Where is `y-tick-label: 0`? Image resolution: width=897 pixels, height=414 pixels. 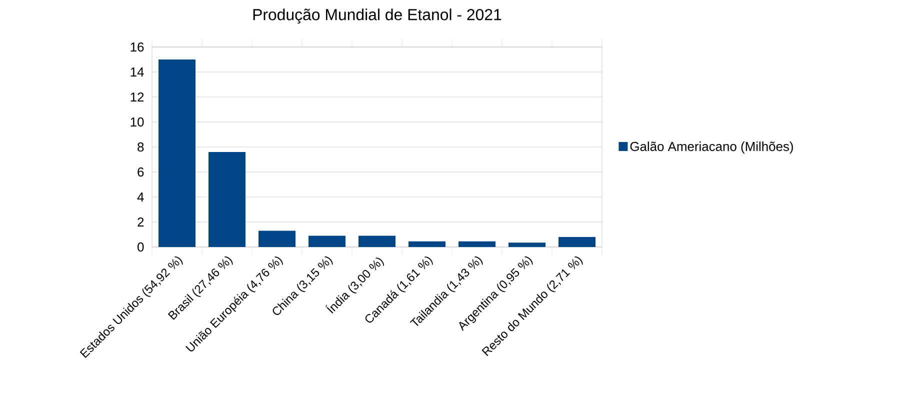 y-tick-label: 0 is located at coordinates (141, 247).